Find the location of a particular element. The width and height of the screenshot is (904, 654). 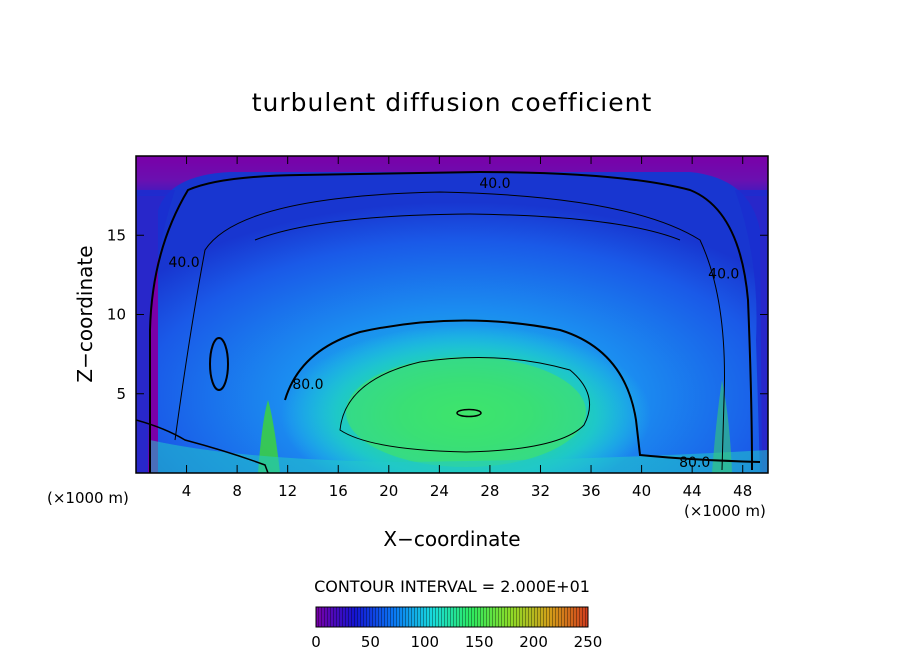

heatmap-left-plume is located at coordinates (269, 436).